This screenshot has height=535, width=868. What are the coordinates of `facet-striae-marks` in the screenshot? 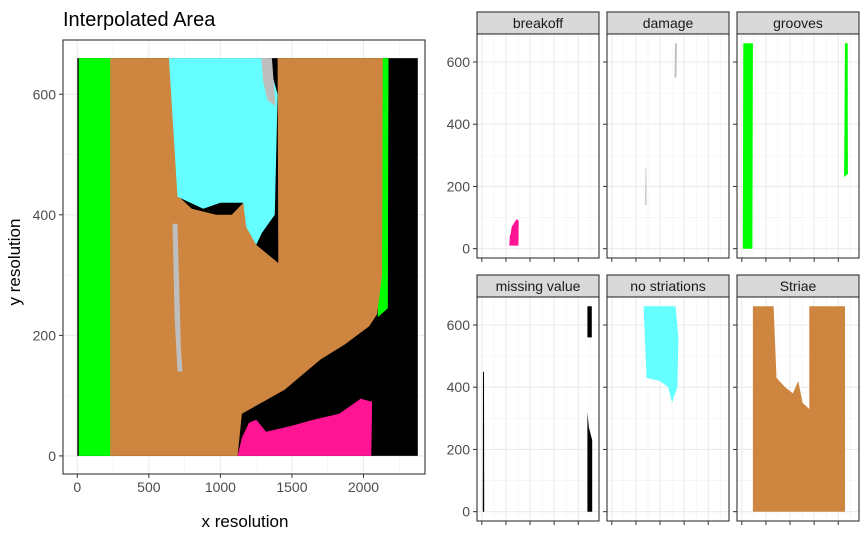 It's located at (798, 409).